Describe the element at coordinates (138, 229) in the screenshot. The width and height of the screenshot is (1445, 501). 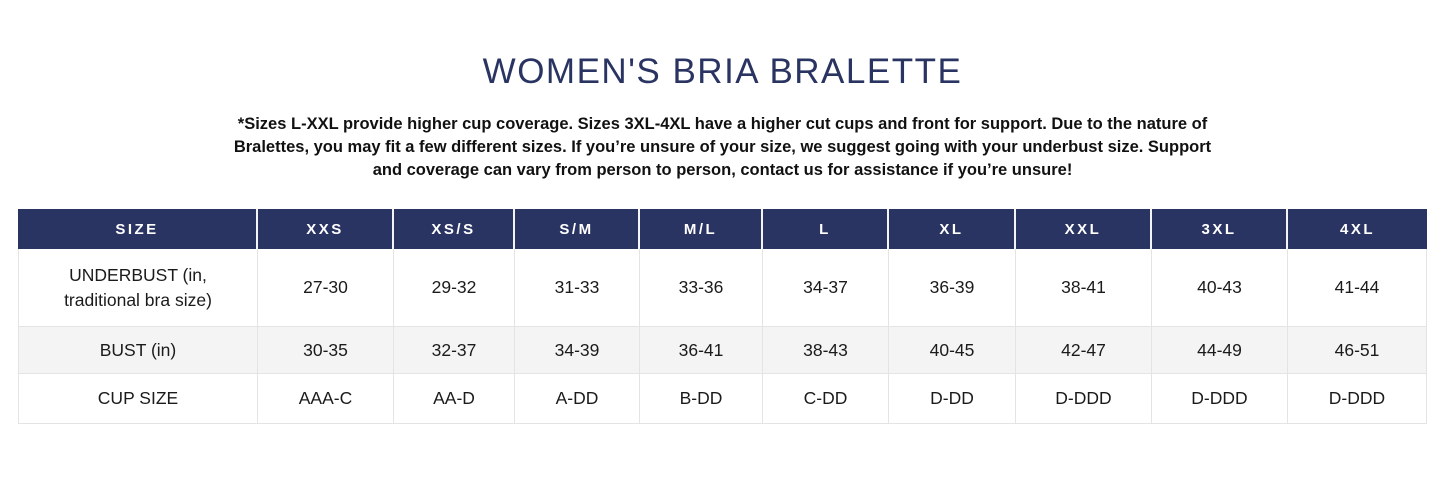
I see `header-cell-size: SIZE` at that location.